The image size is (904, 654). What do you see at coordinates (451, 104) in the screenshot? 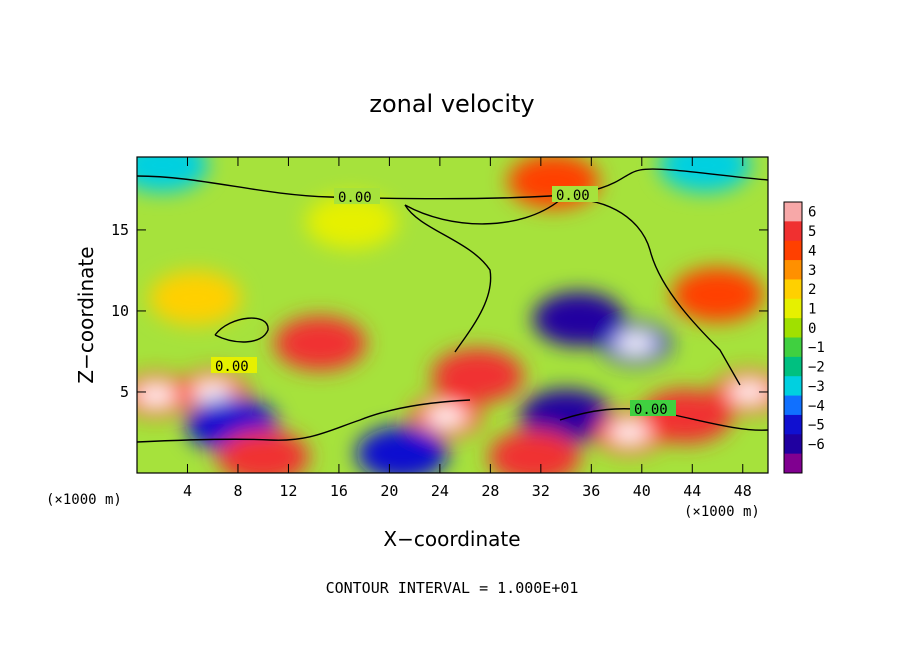
I see `chart-title: zonal velocity` at bounding box center [451, 104].